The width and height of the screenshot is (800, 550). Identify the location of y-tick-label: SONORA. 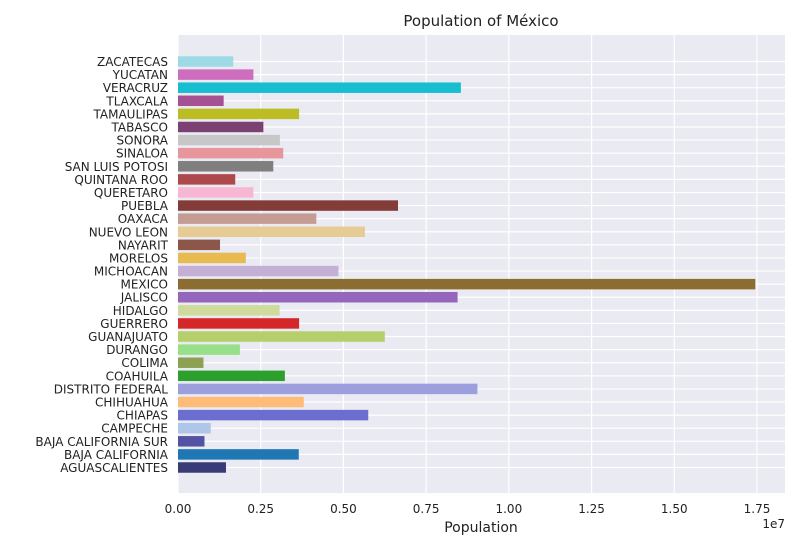
(142, 141).